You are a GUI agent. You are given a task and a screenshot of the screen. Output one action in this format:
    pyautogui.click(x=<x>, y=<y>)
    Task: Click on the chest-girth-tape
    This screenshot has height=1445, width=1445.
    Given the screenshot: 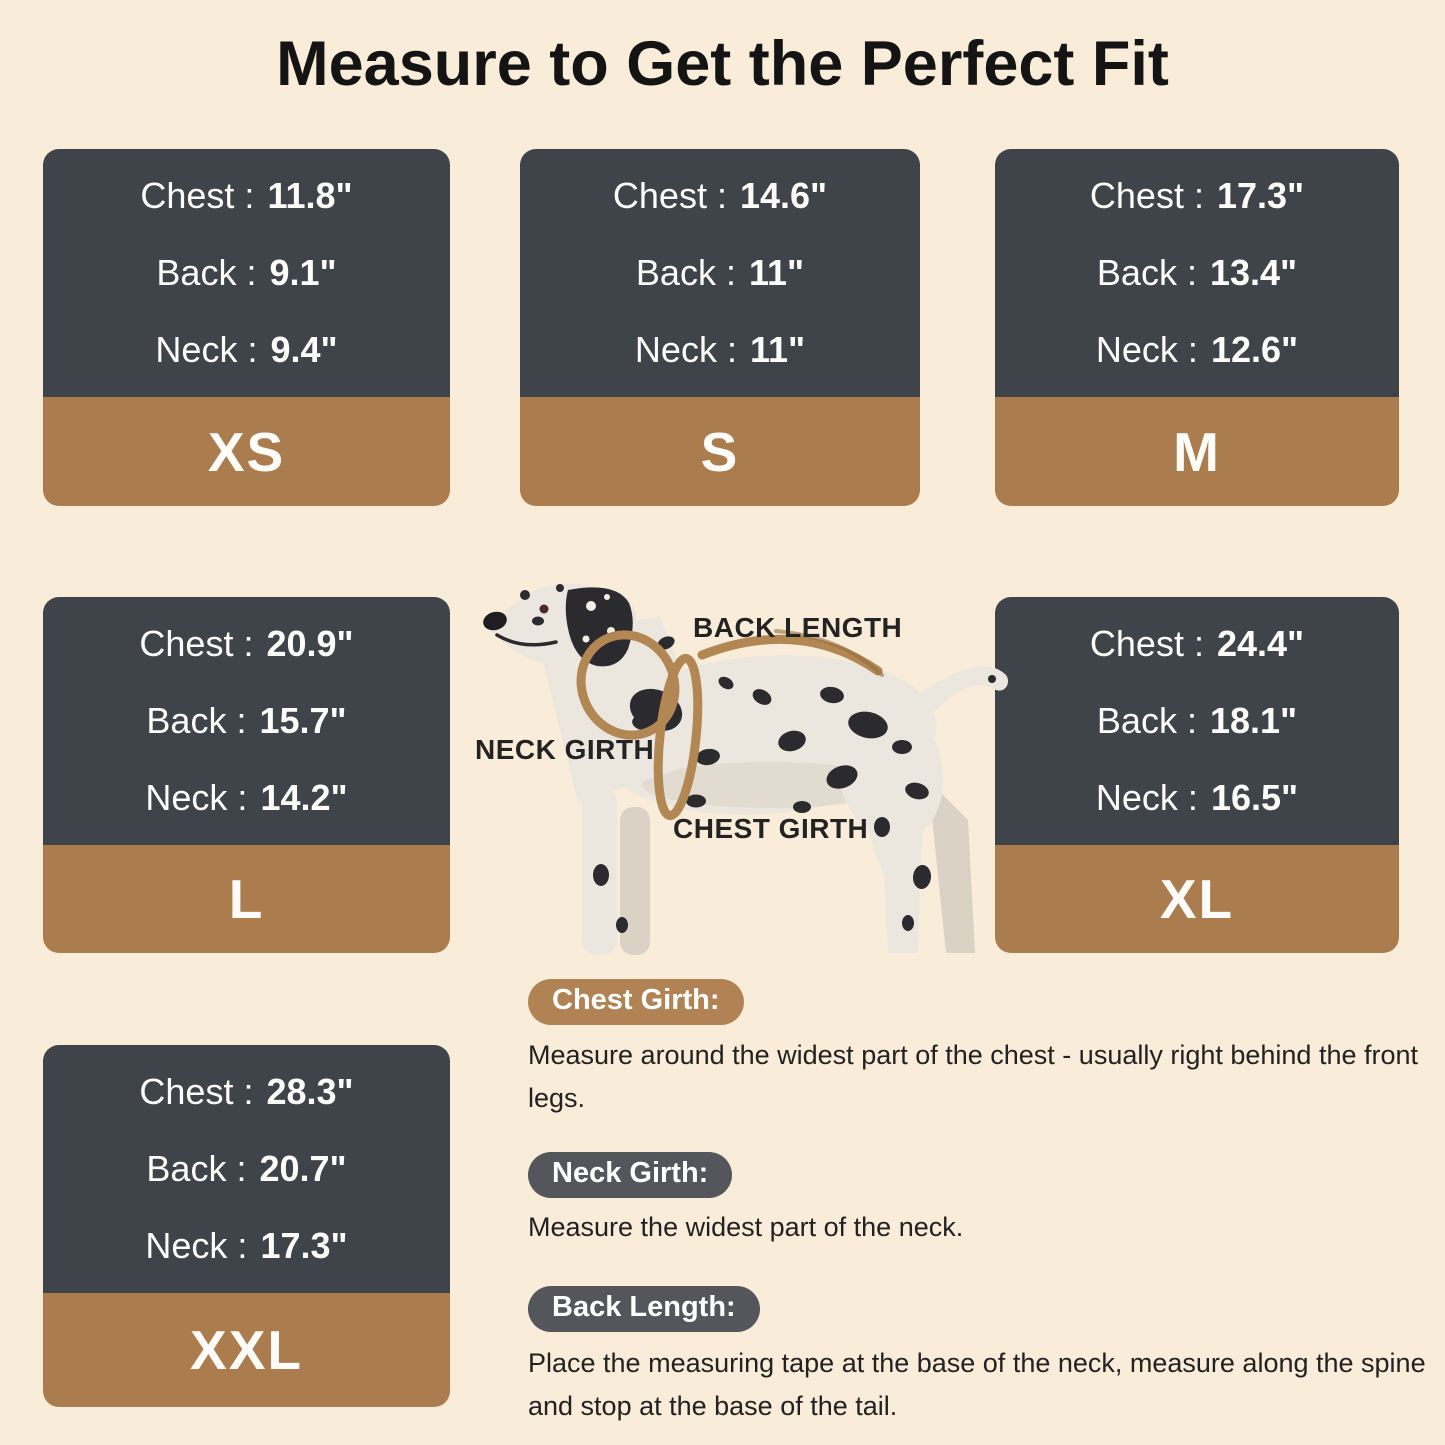 What is the action you would take?
    pyautogui.click(x=678, y=737)
    